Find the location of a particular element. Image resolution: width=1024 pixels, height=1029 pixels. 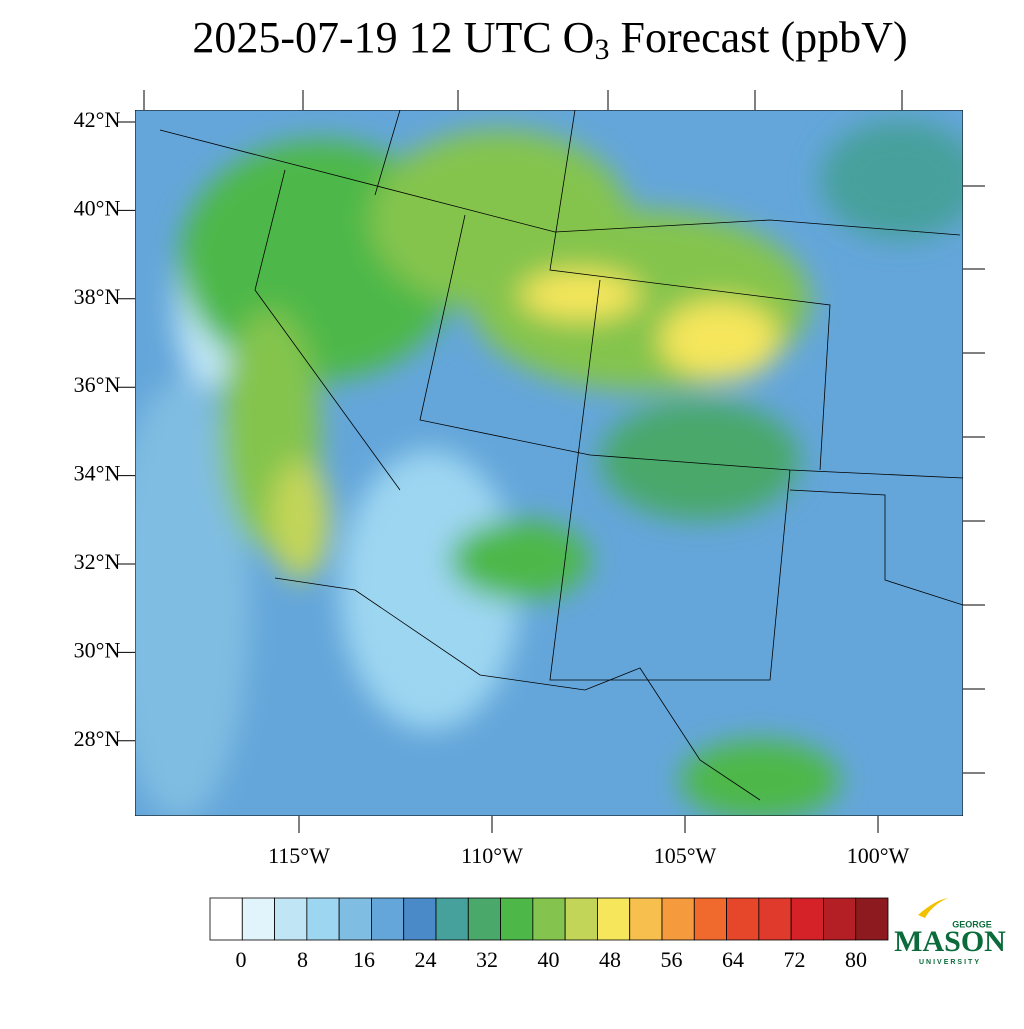

colorbar-tick-label: 32 is located at coordinates (487, 959).